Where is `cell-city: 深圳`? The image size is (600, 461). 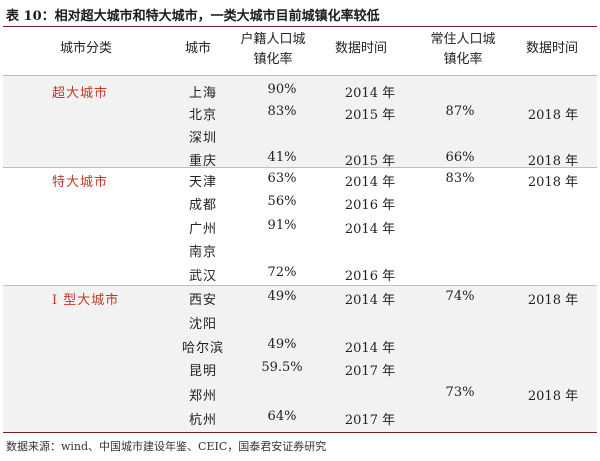 cell-city: 深圳 is located at coordinates (202, 138).